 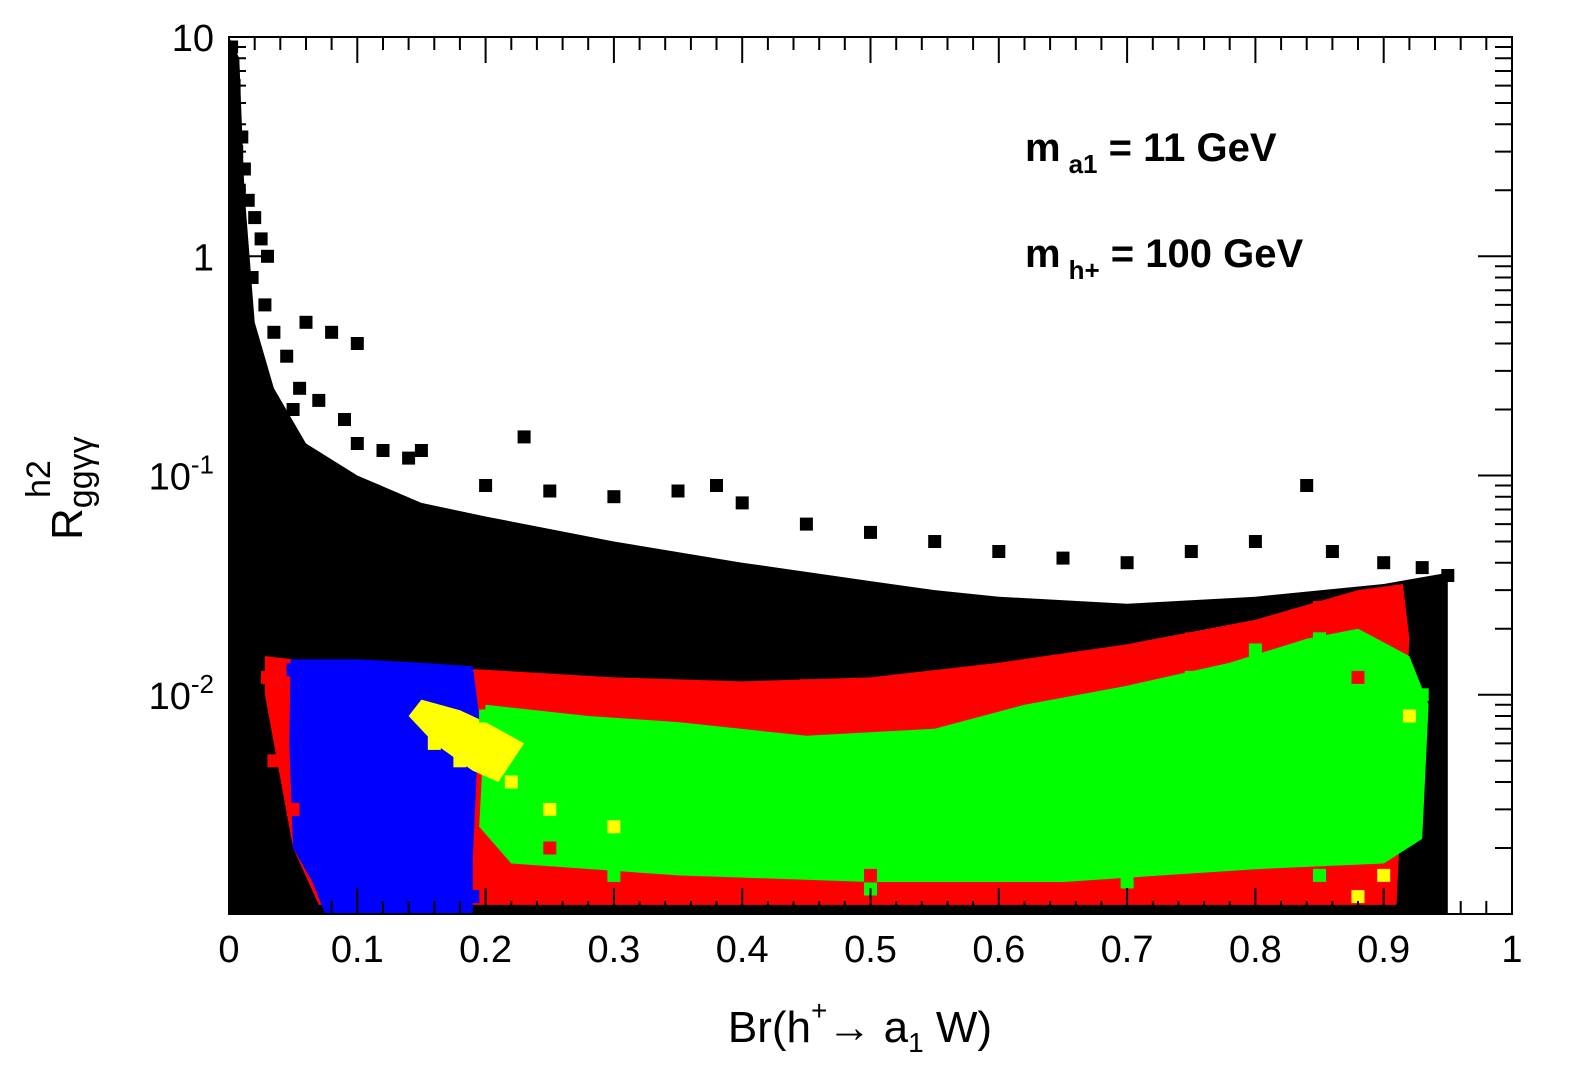 I want to click on x-tick-label: 0.7, so click(x=1127, y=950).